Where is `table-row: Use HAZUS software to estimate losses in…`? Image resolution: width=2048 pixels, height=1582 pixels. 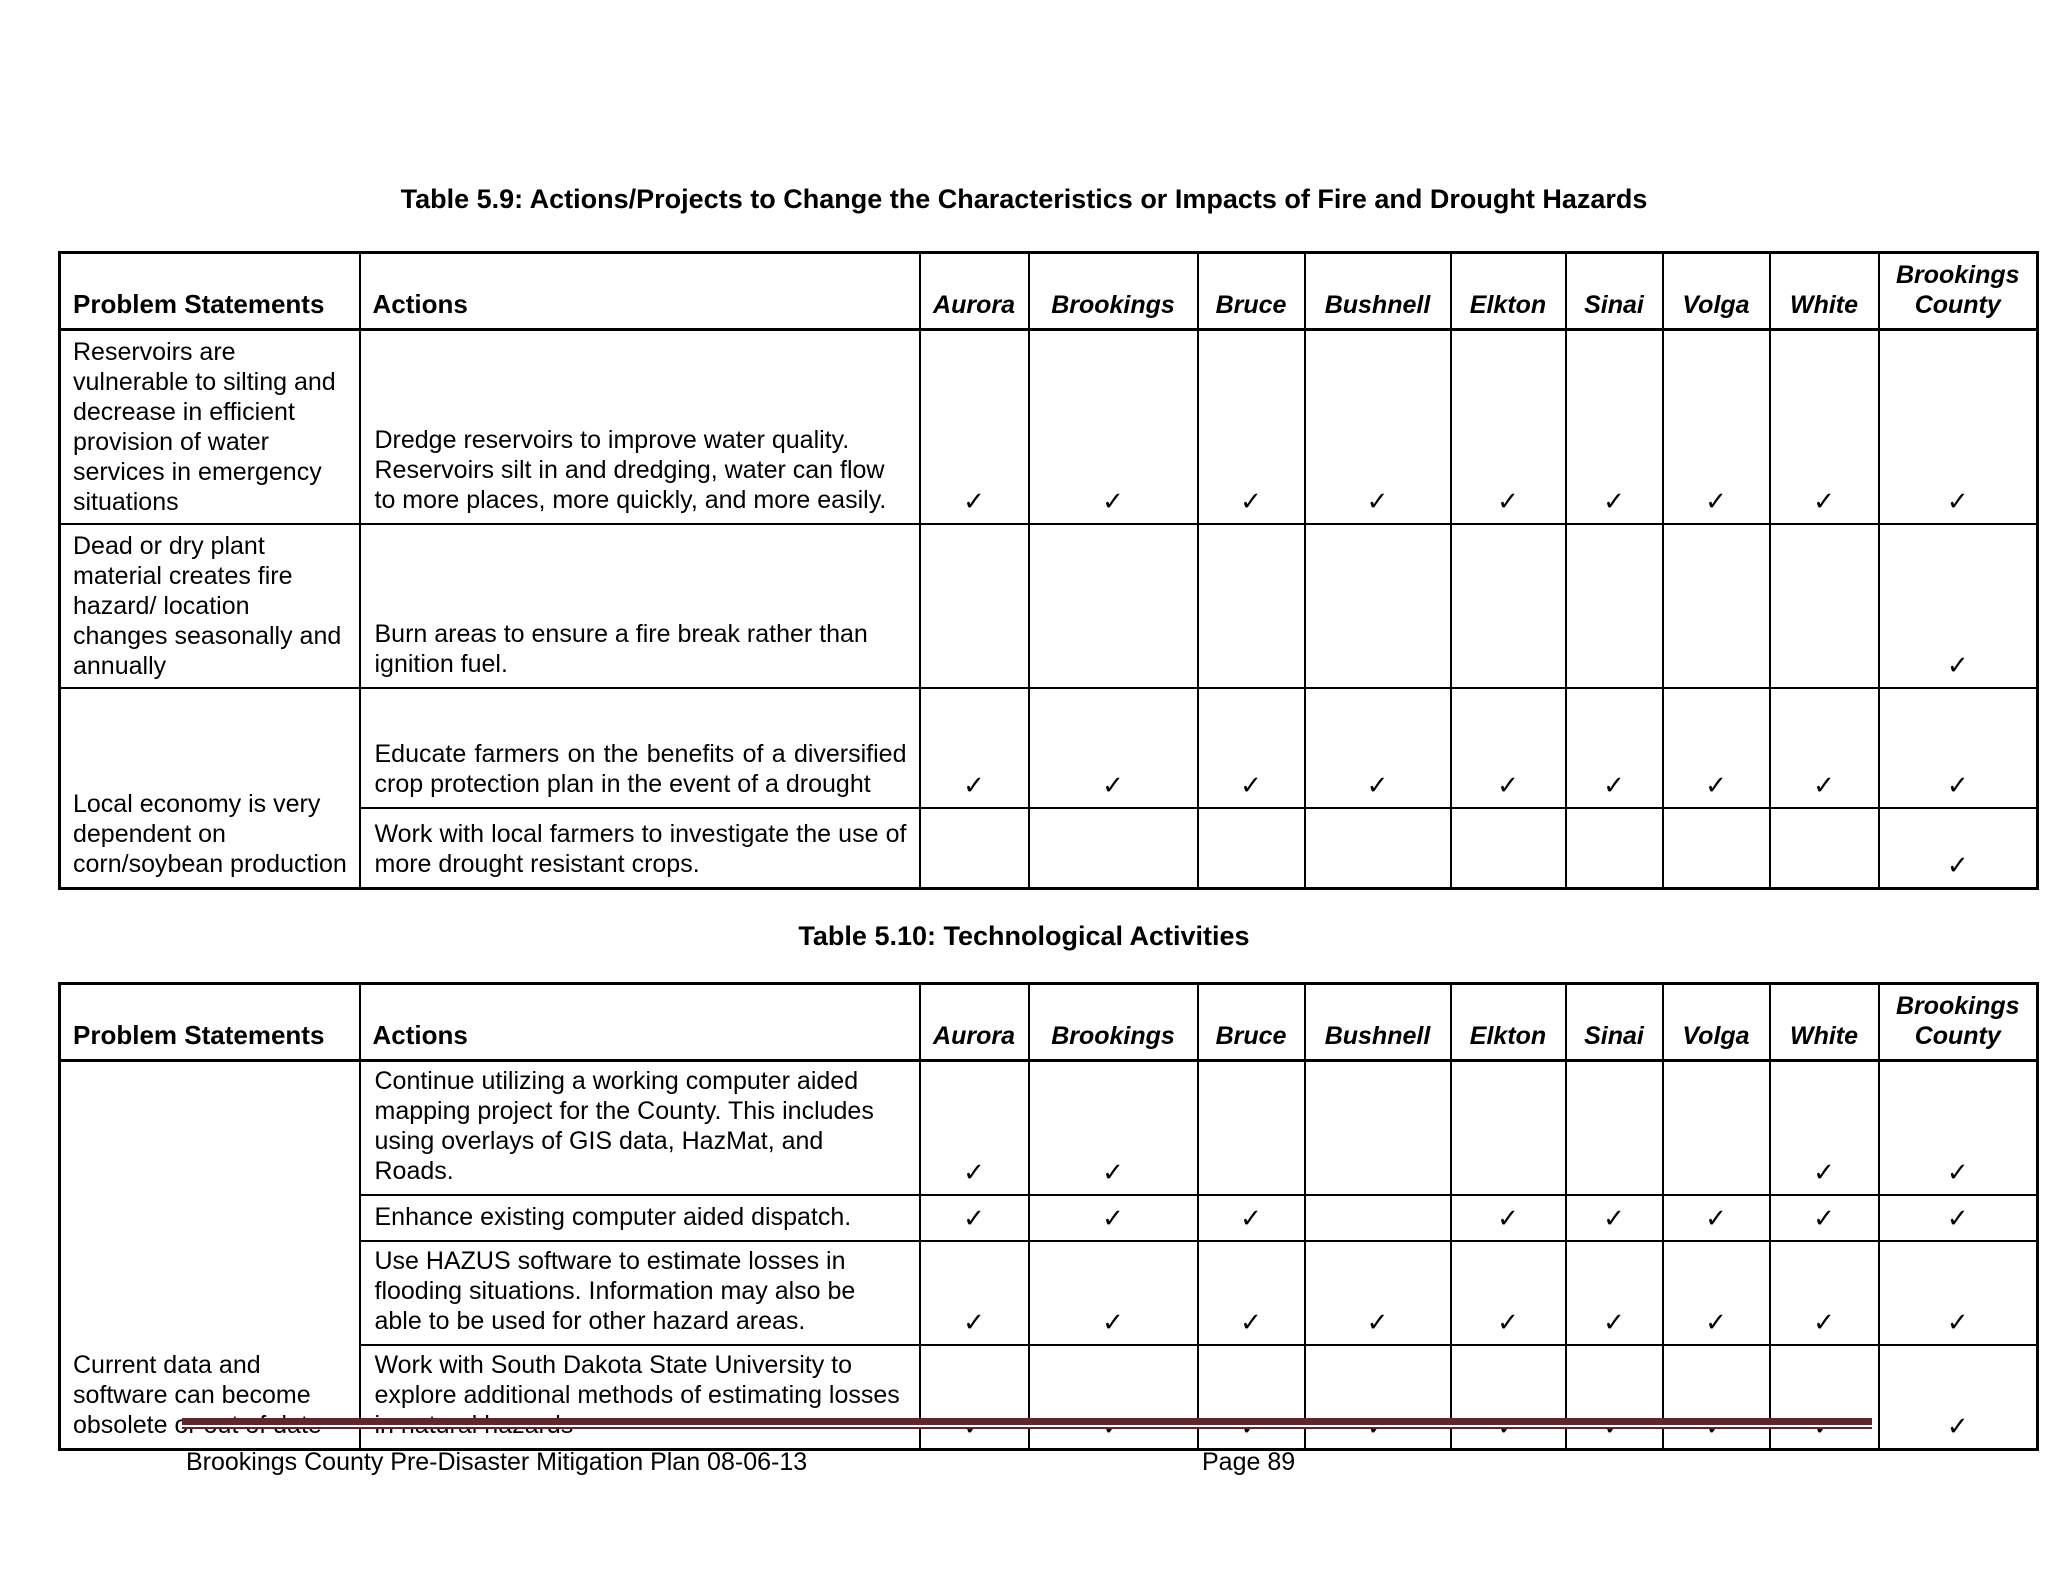 table-row: Use HAZUS software to estimate losses in… is located at coordinates (1049, 1292).